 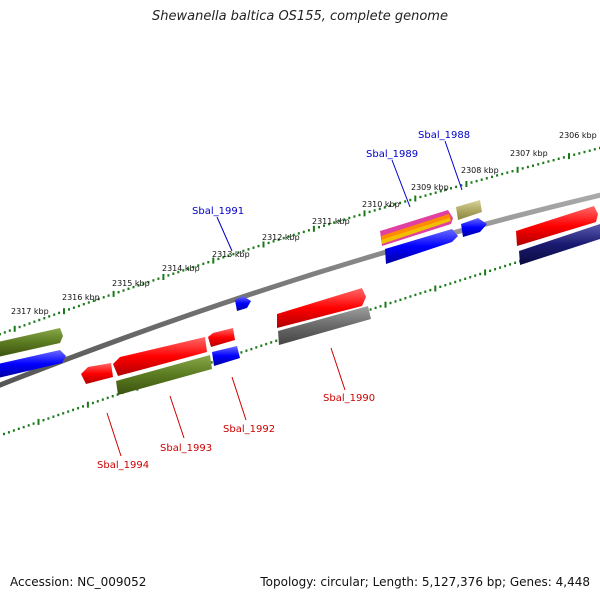 What do you see at coordinates (381, 204) in the screenshot?
I see `scale-label: 2310 kbp` at bounding box center [381, 204].